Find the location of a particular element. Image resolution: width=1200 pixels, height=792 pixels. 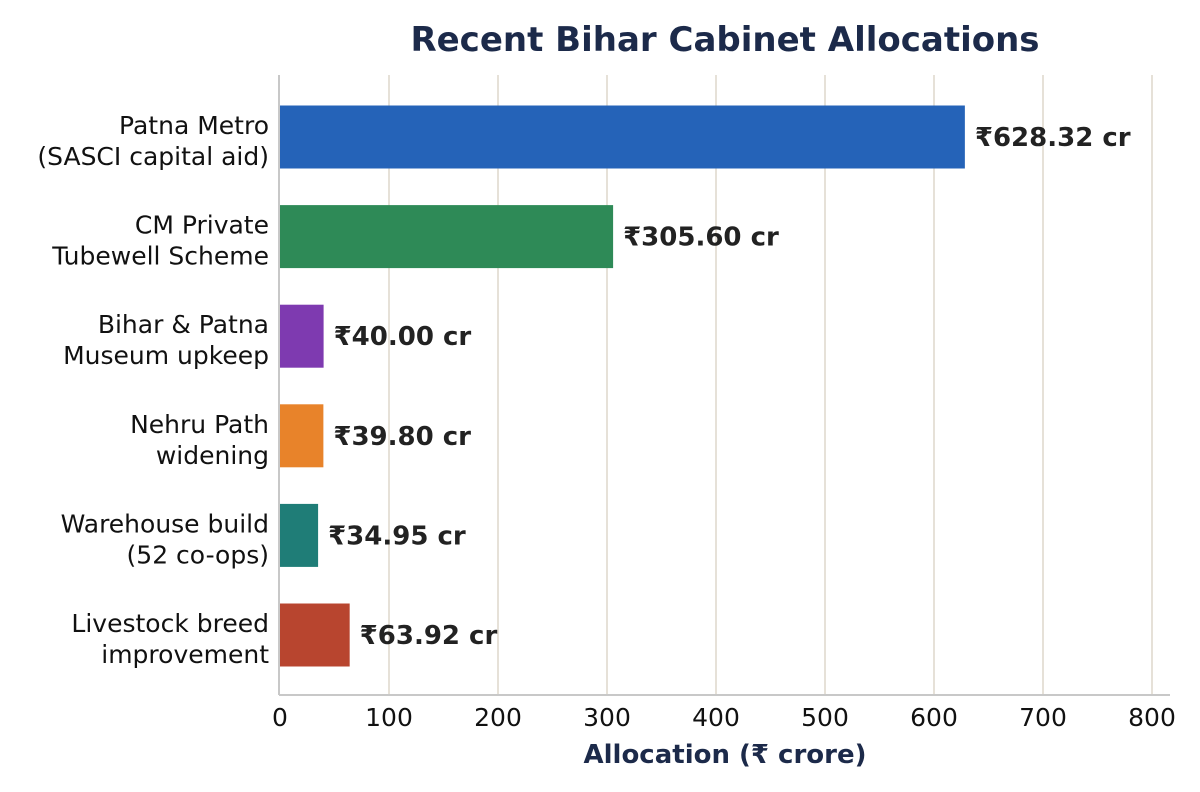

x-tick-label: 400 is located at coordinates (716, 717).